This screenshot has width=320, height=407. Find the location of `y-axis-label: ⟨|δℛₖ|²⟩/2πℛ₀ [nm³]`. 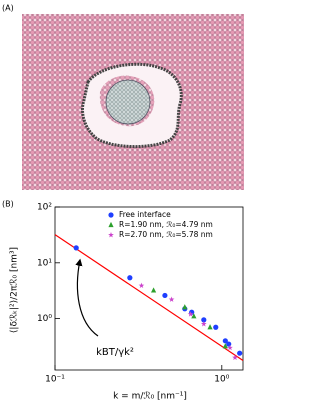

y-axis-label: ⟨|δℛₖ|²⟩/2πℛ₀ [nm³] is located at coordinates (15, 290).